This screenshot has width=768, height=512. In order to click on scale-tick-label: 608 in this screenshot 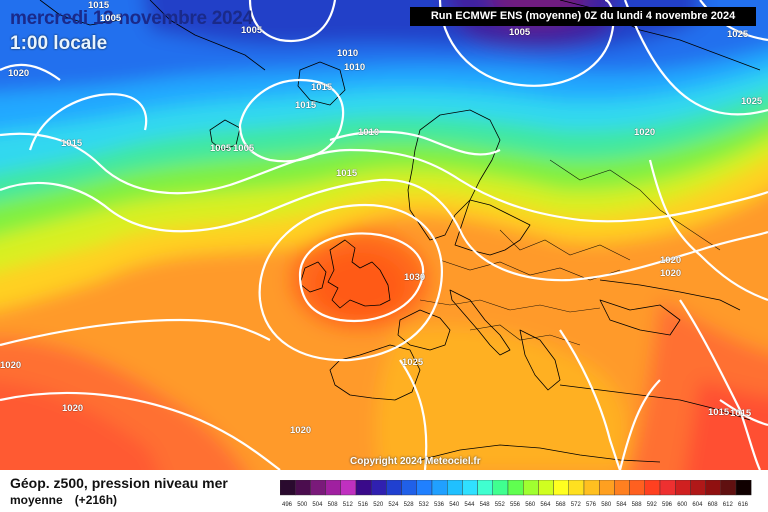, I will do `click(713, 505)`.